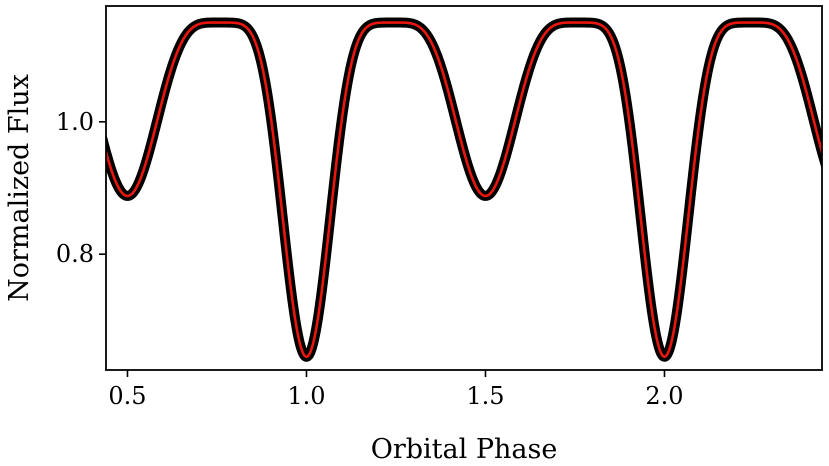 Image resolution: width=829 pixels, height=466 pixels. What do you see at coordinates (464, 449) in the screenshot?
I see `x-axis-label: Orbital Phase` at bounding box center [464, 449].